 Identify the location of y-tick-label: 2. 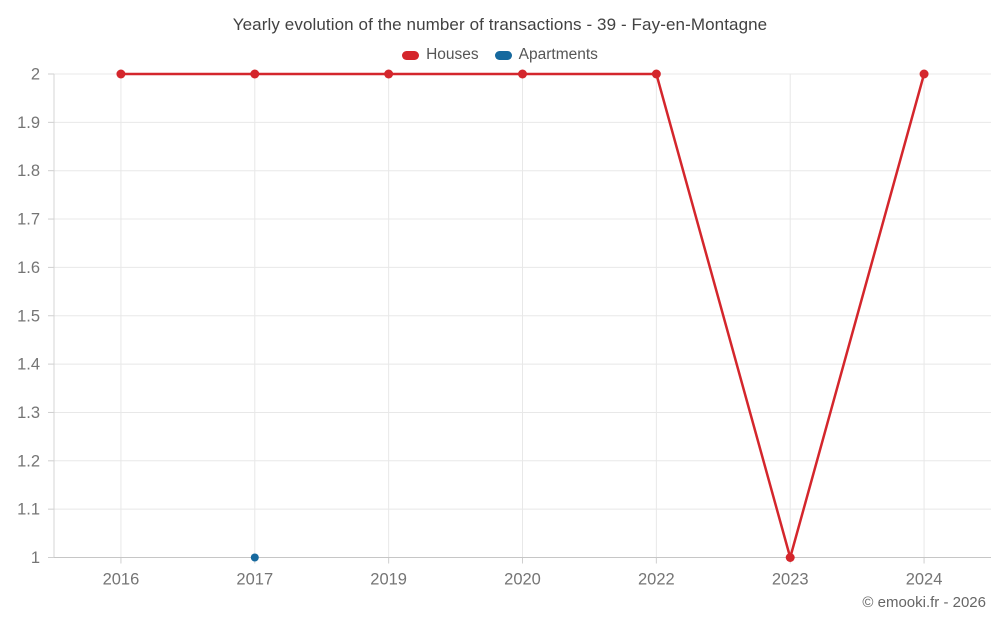
(35, 75).